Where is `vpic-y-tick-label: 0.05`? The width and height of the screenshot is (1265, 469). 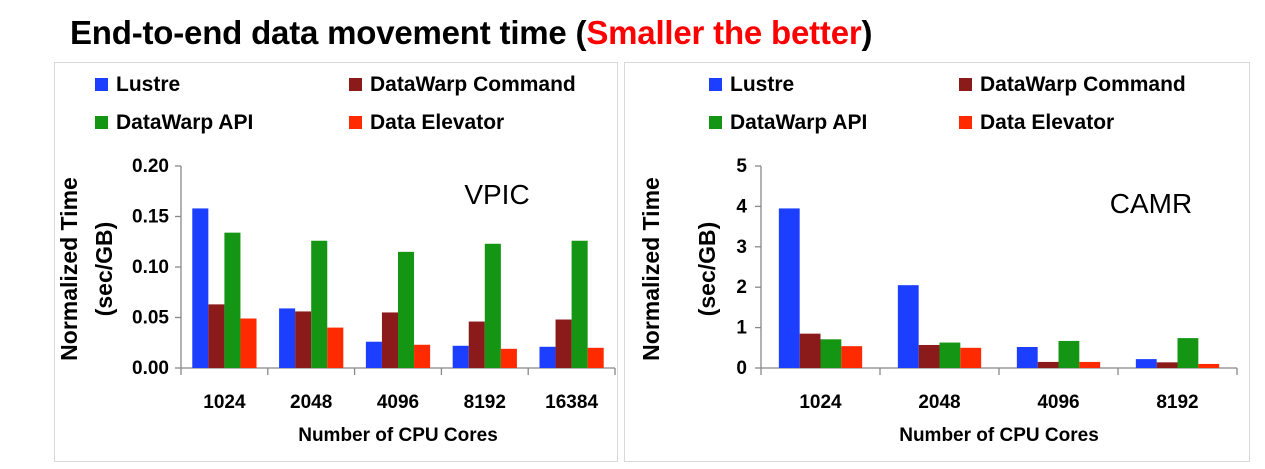 vpic-y-tick-label: 0.05 is located at coordinates (150, 318).